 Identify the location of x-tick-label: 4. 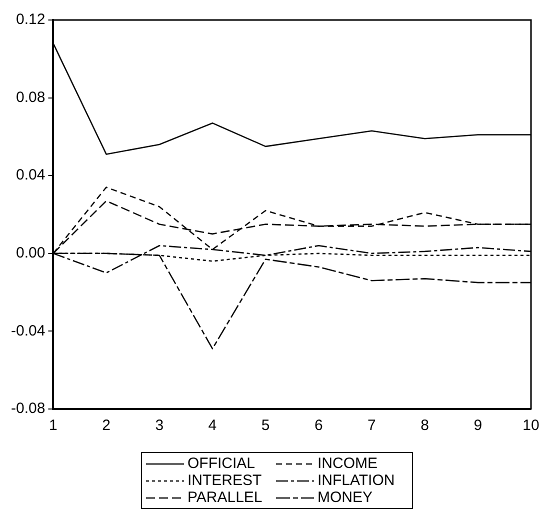
(212, 425).